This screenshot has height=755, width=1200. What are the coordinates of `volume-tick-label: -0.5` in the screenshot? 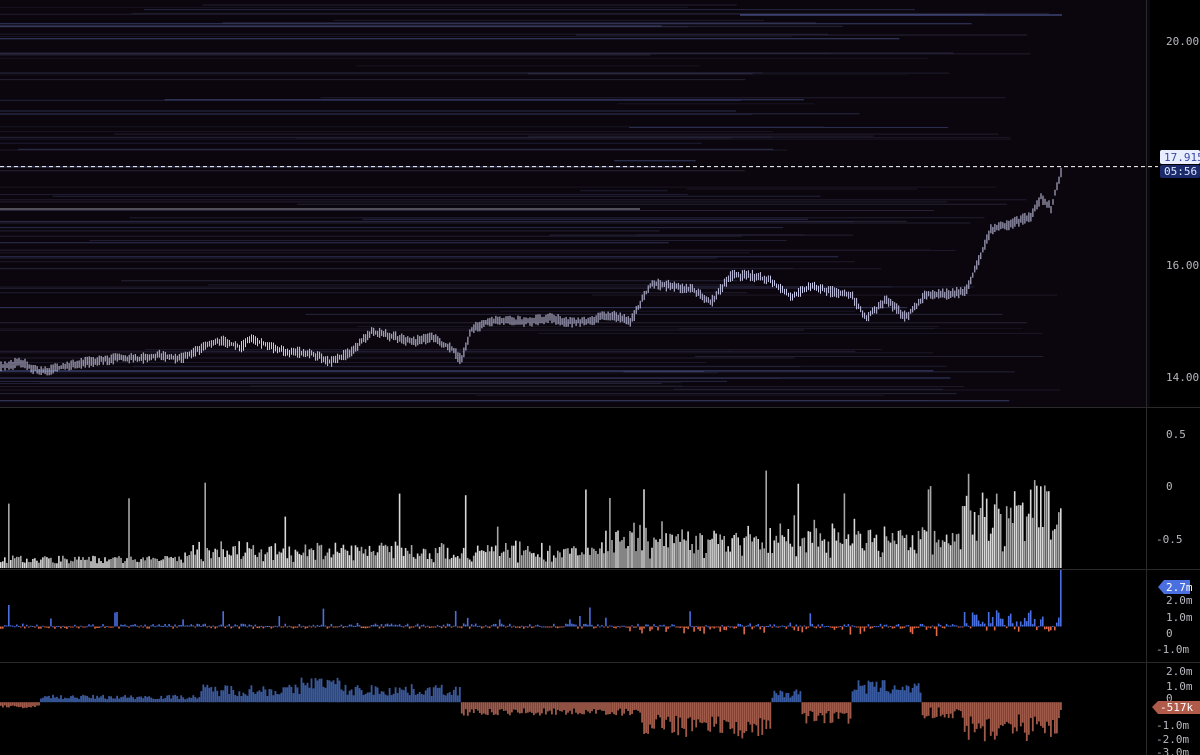 It's located at (1169, 539).